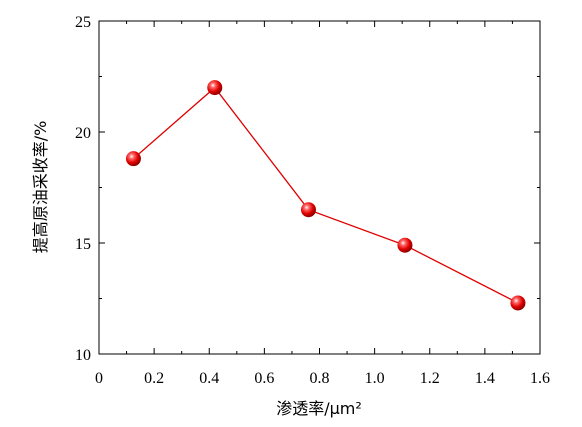  I want to click on x-tick-label: 0.8, so click(320, 378).